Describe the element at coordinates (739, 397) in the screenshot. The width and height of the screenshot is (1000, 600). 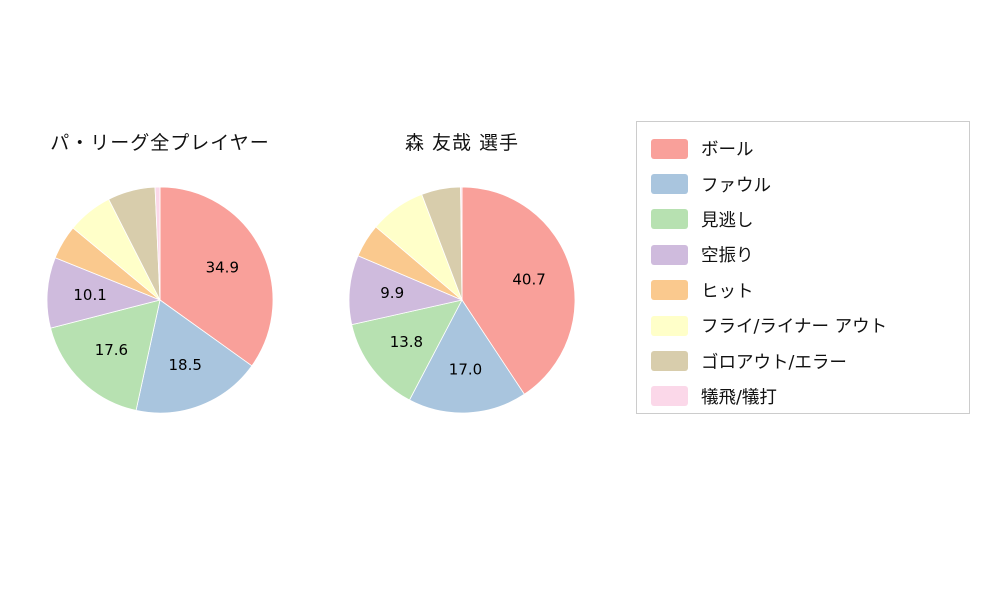
I see `legend-label: 犠飛/犠打` at that location.